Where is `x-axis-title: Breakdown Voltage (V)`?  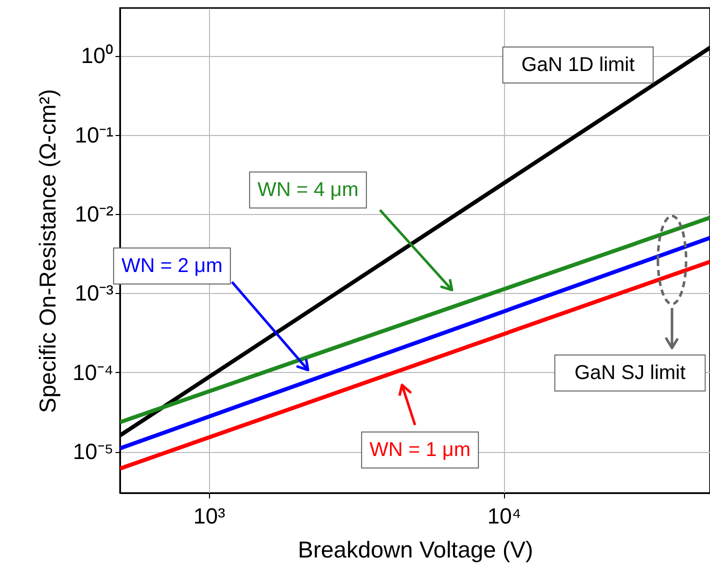
x-axis-title: Breakdown Voltage (V) is located at coordinates (416, 549).